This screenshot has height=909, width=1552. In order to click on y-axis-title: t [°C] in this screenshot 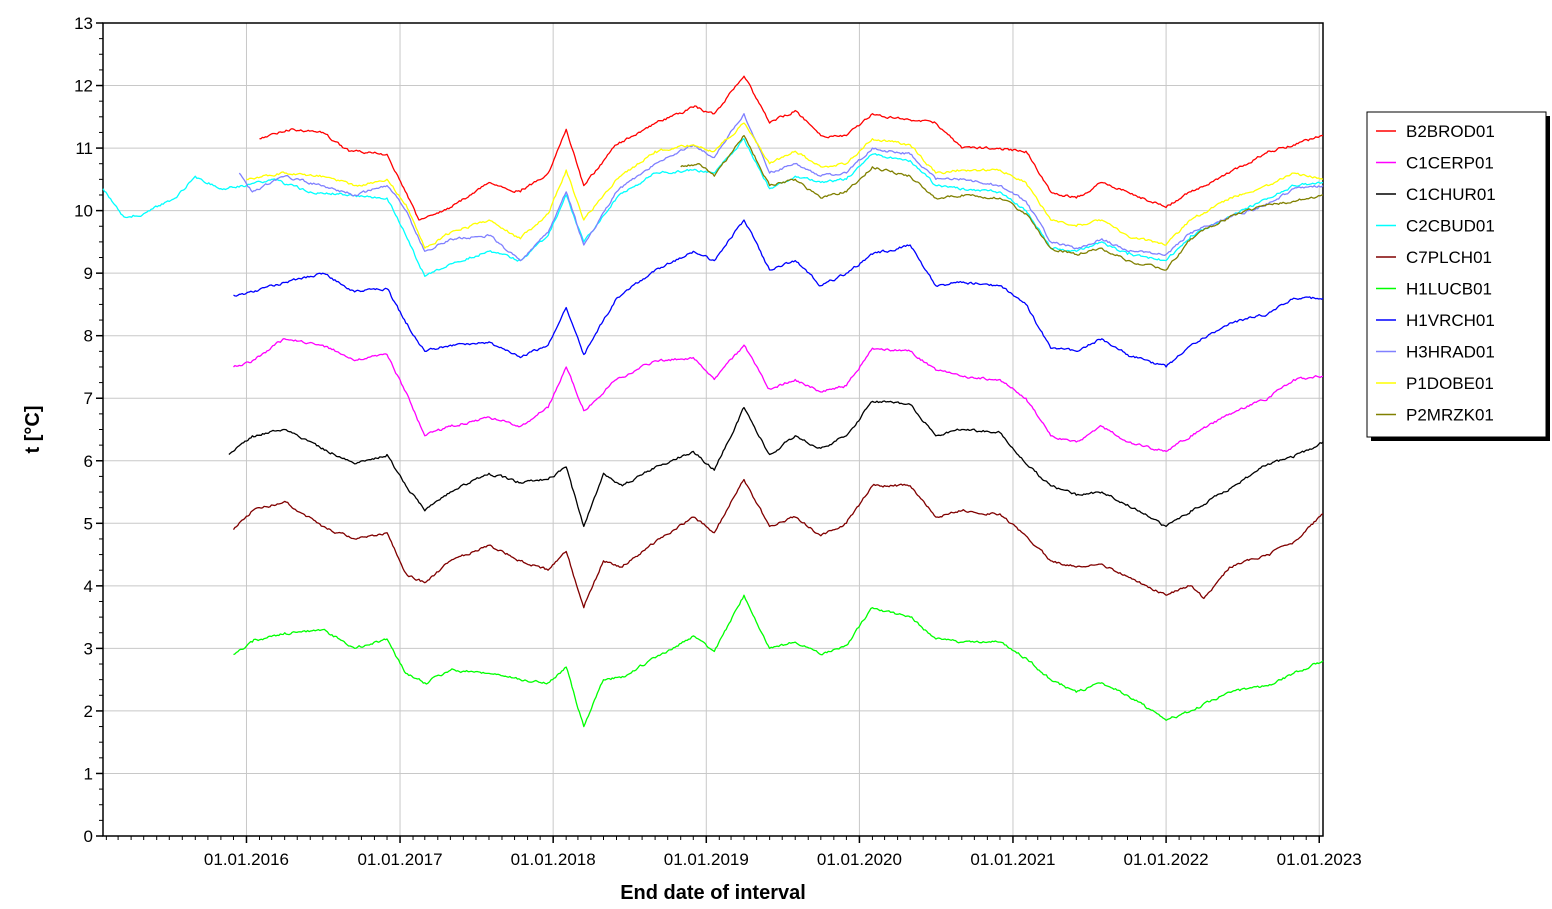, I will do `click(33, 430)`.